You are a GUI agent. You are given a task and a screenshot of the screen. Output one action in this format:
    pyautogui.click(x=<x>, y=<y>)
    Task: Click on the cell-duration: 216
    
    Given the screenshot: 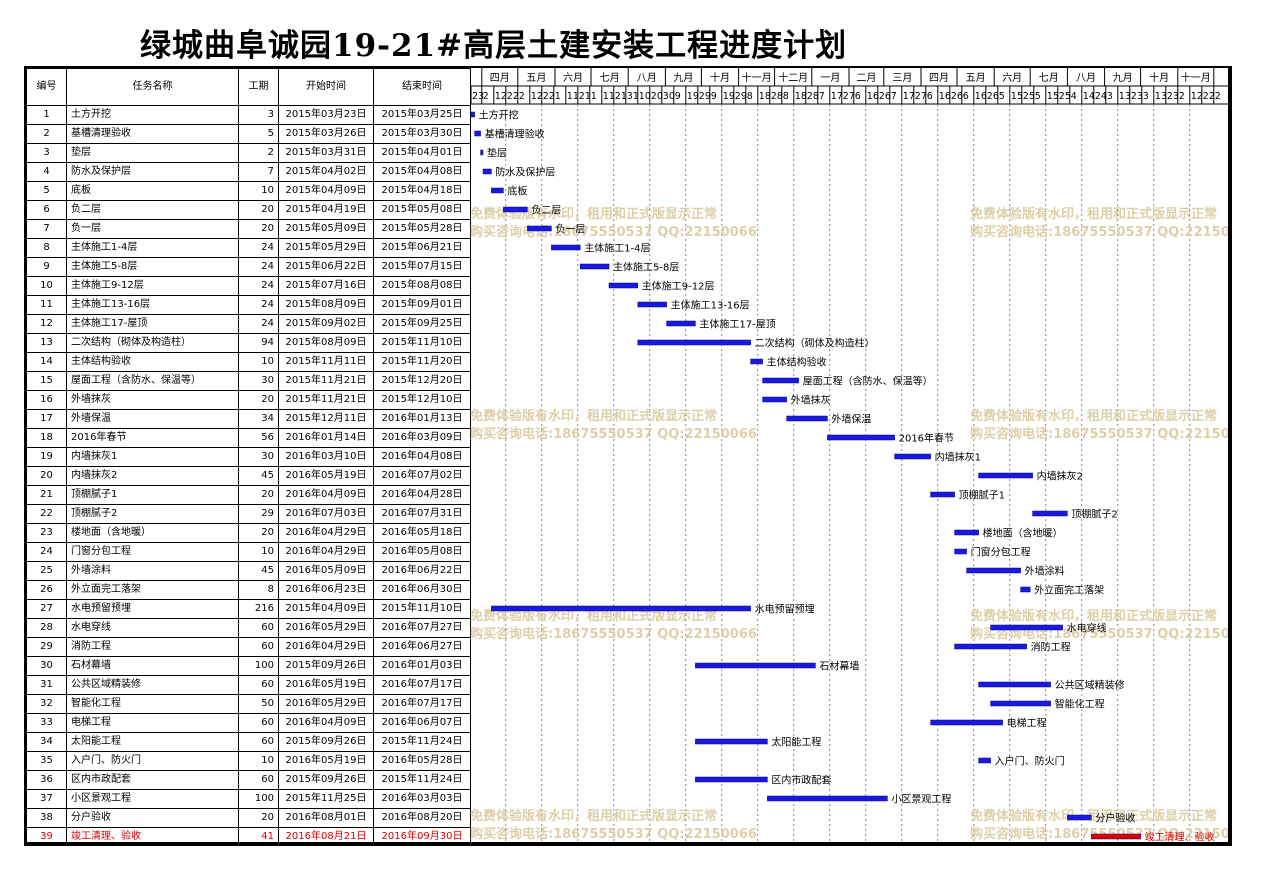 What is the action you would take?
    pyautogui.click(x=258, y=609)
    